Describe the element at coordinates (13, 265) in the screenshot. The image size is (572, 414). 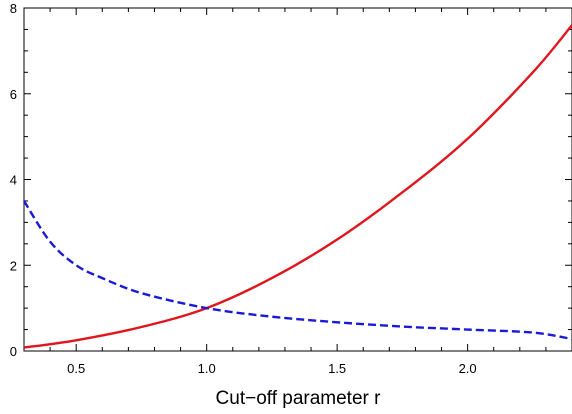
I see `y-tick-label: 2` at that location.